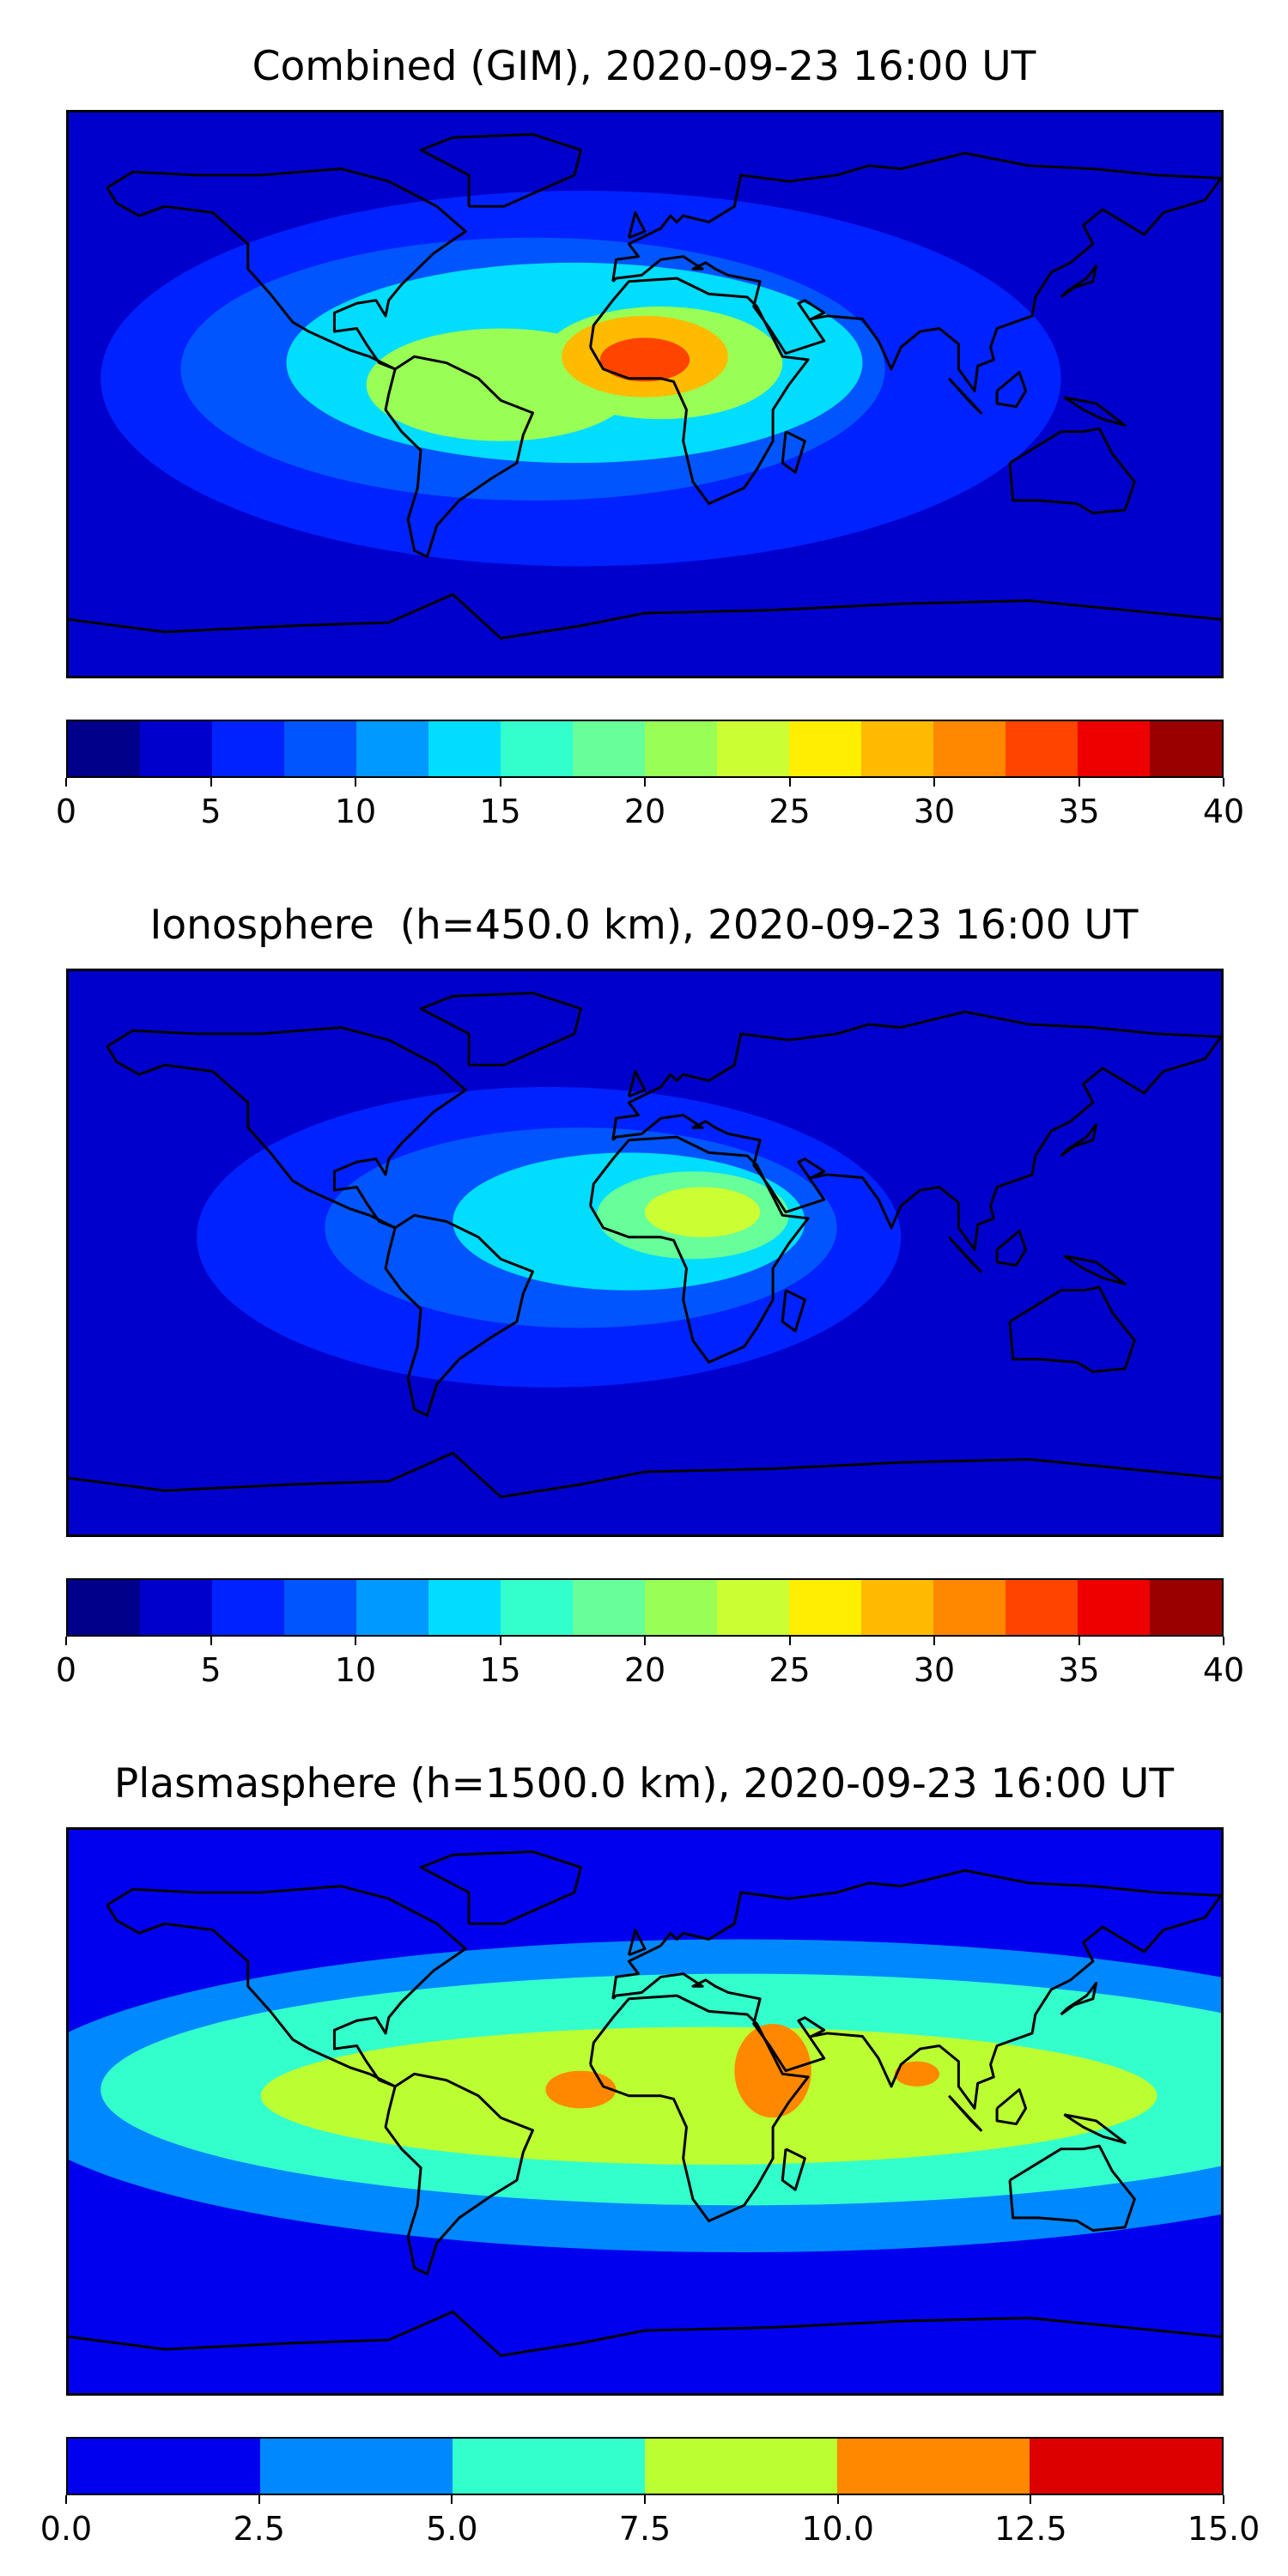  Describe the element at coordinates (837, 2529) in the screenshot. I see `colorbar-tick-label: 10.0` at that location.